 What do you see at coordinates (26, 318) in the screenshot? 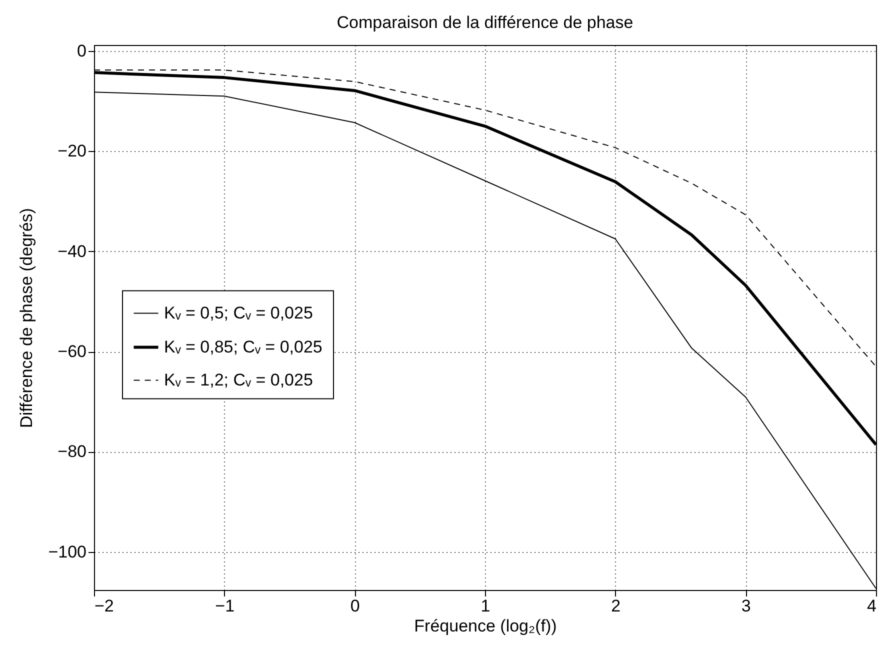
I see `y-axis-title: Différence de phase (degrés)` at bounding box center [26, 318].